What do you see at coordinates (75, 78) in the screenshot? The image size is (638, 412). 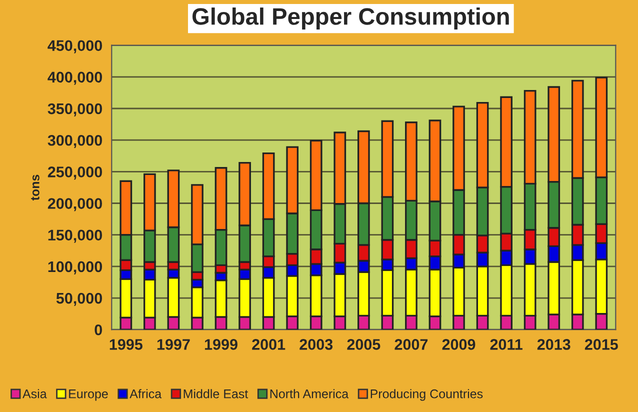 I see `y-tick-label: 400,000` at bounding box center [75, 78].